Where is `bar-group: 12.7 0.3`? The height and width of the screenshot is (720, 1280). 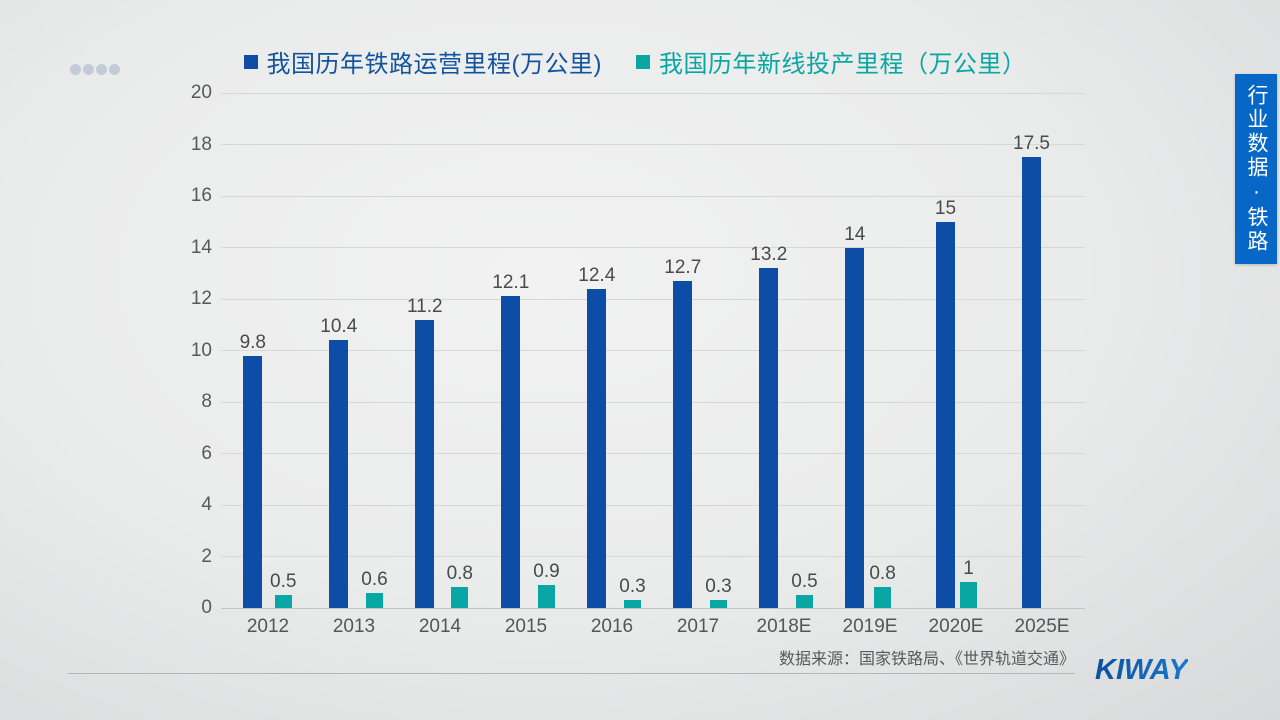
bar-group: 12.7 0.3 is located at coordinates (698, 350).